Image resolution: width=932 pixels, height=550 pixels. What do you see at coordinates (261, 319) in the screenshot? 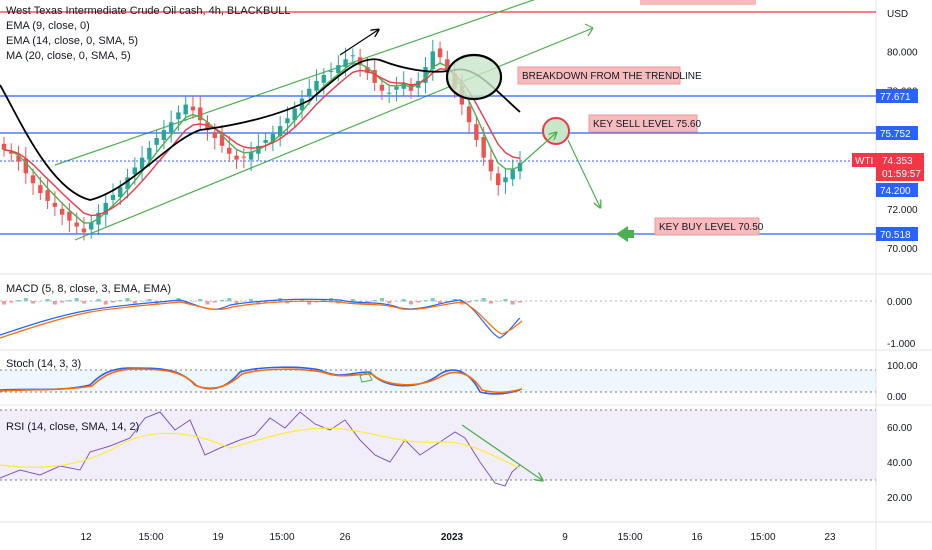
I see `macd-signal-line` at bounding box center [261, 319].